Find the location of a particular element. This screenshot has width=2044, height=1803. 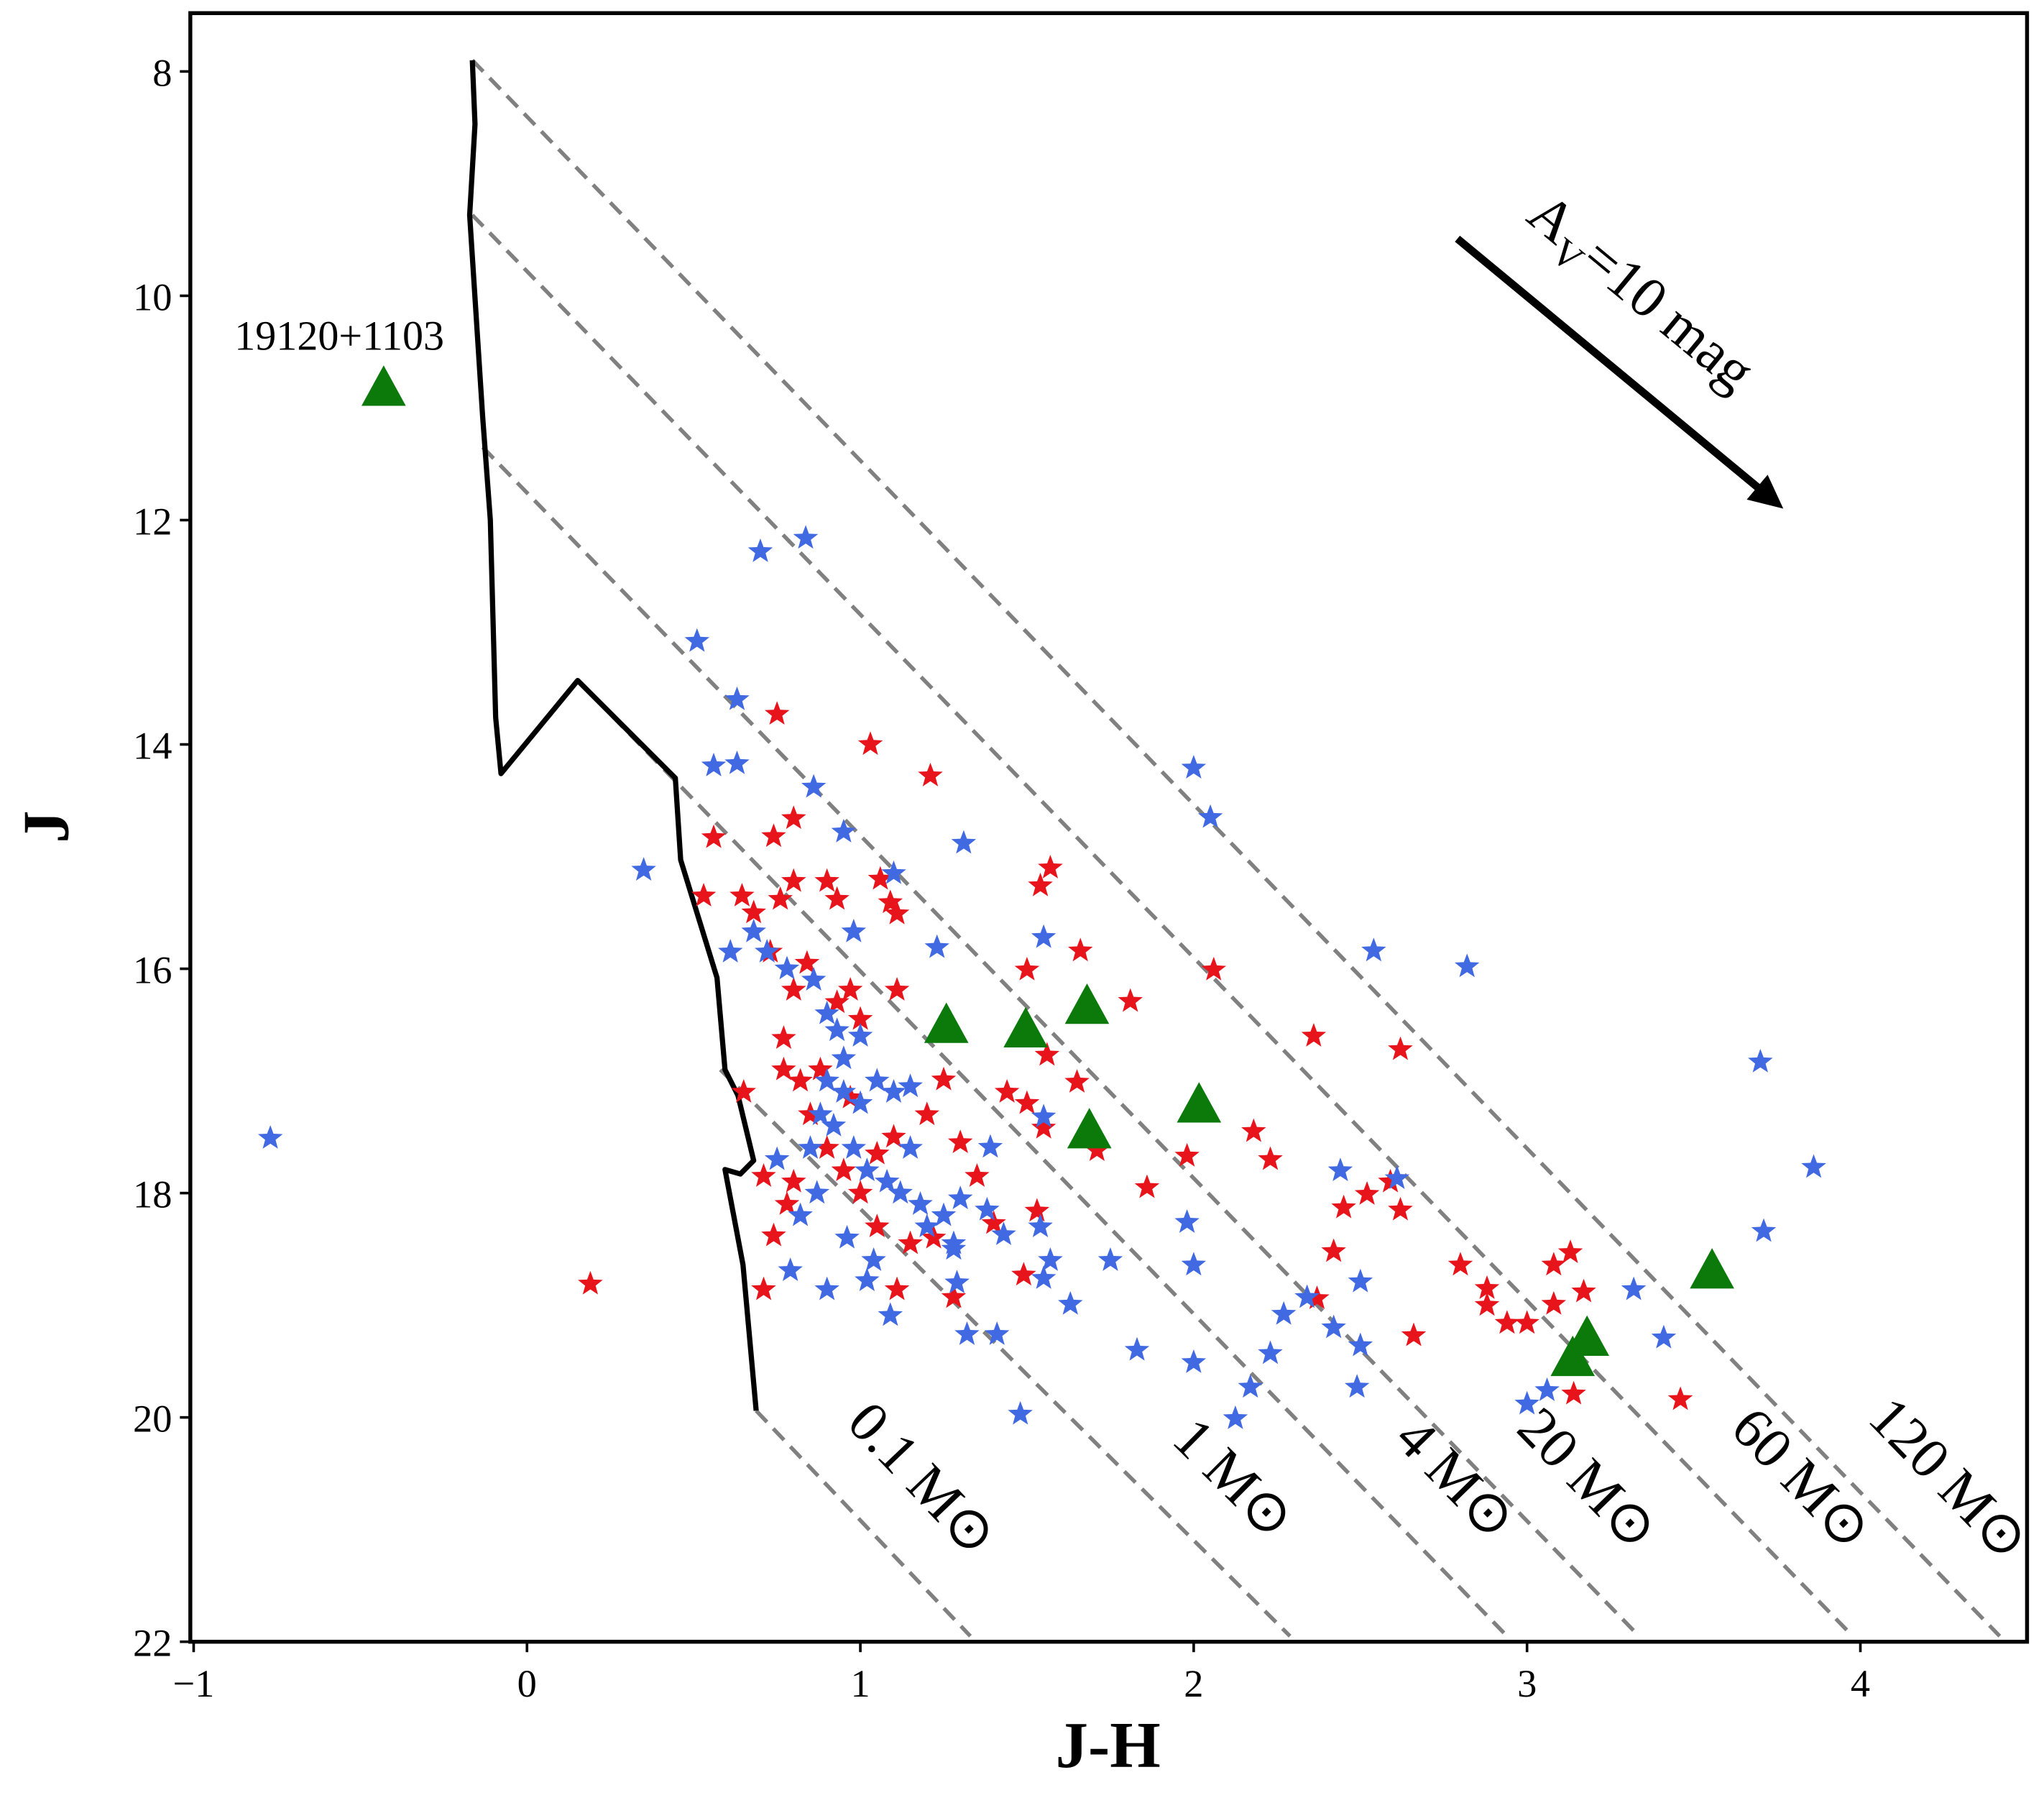

x-tick-label: 3 is located at coordinates (1527, 1683).